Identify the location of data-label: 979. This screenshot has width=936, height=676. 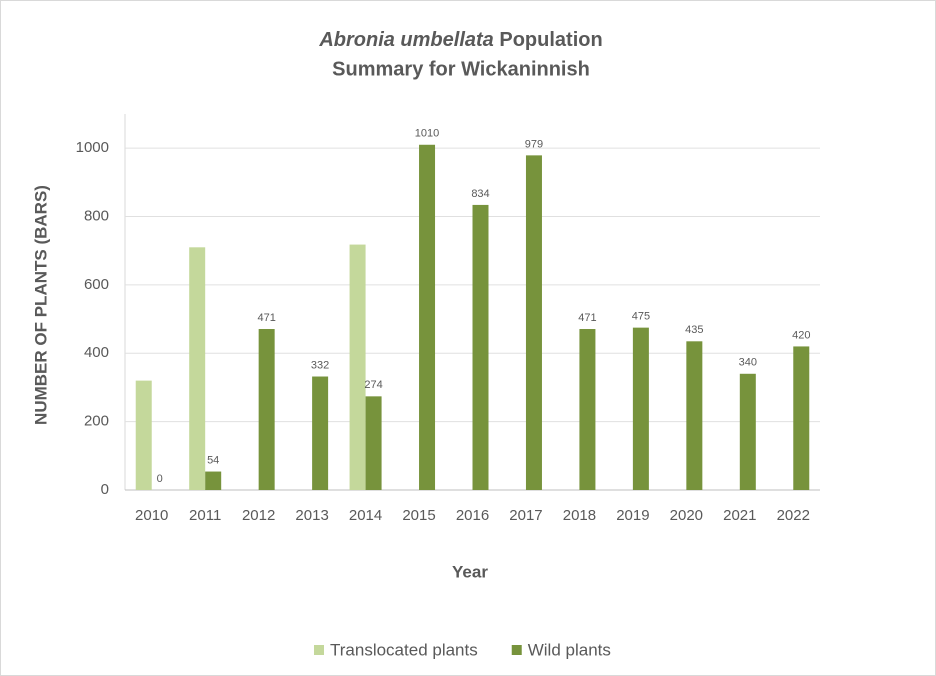
(534, 144).